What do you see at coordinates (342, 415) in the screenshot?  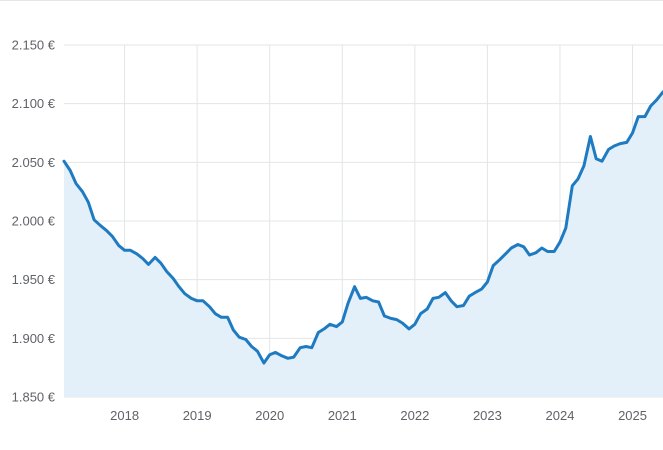 I see `x-tick-label: 2021` at bounding box center [342, 415].